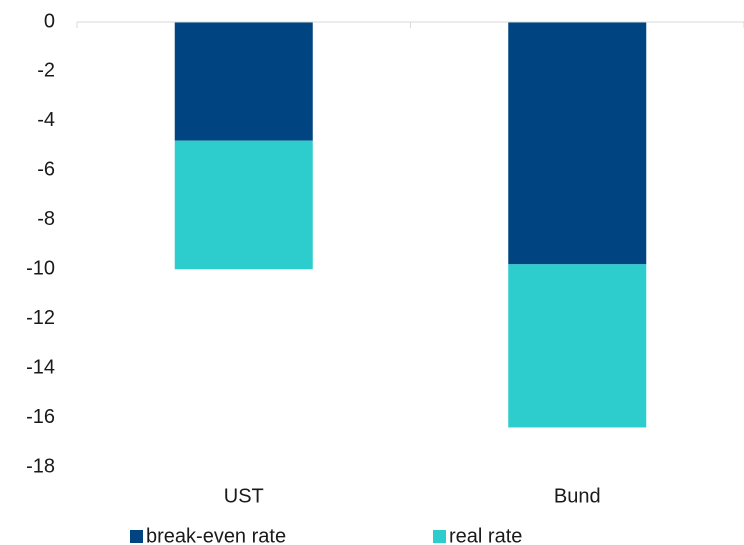 The image size is (744, 545). Describe the element at coordinates (216, 535) in the screenshot. I see `legend-label: break-even rate` at that location.